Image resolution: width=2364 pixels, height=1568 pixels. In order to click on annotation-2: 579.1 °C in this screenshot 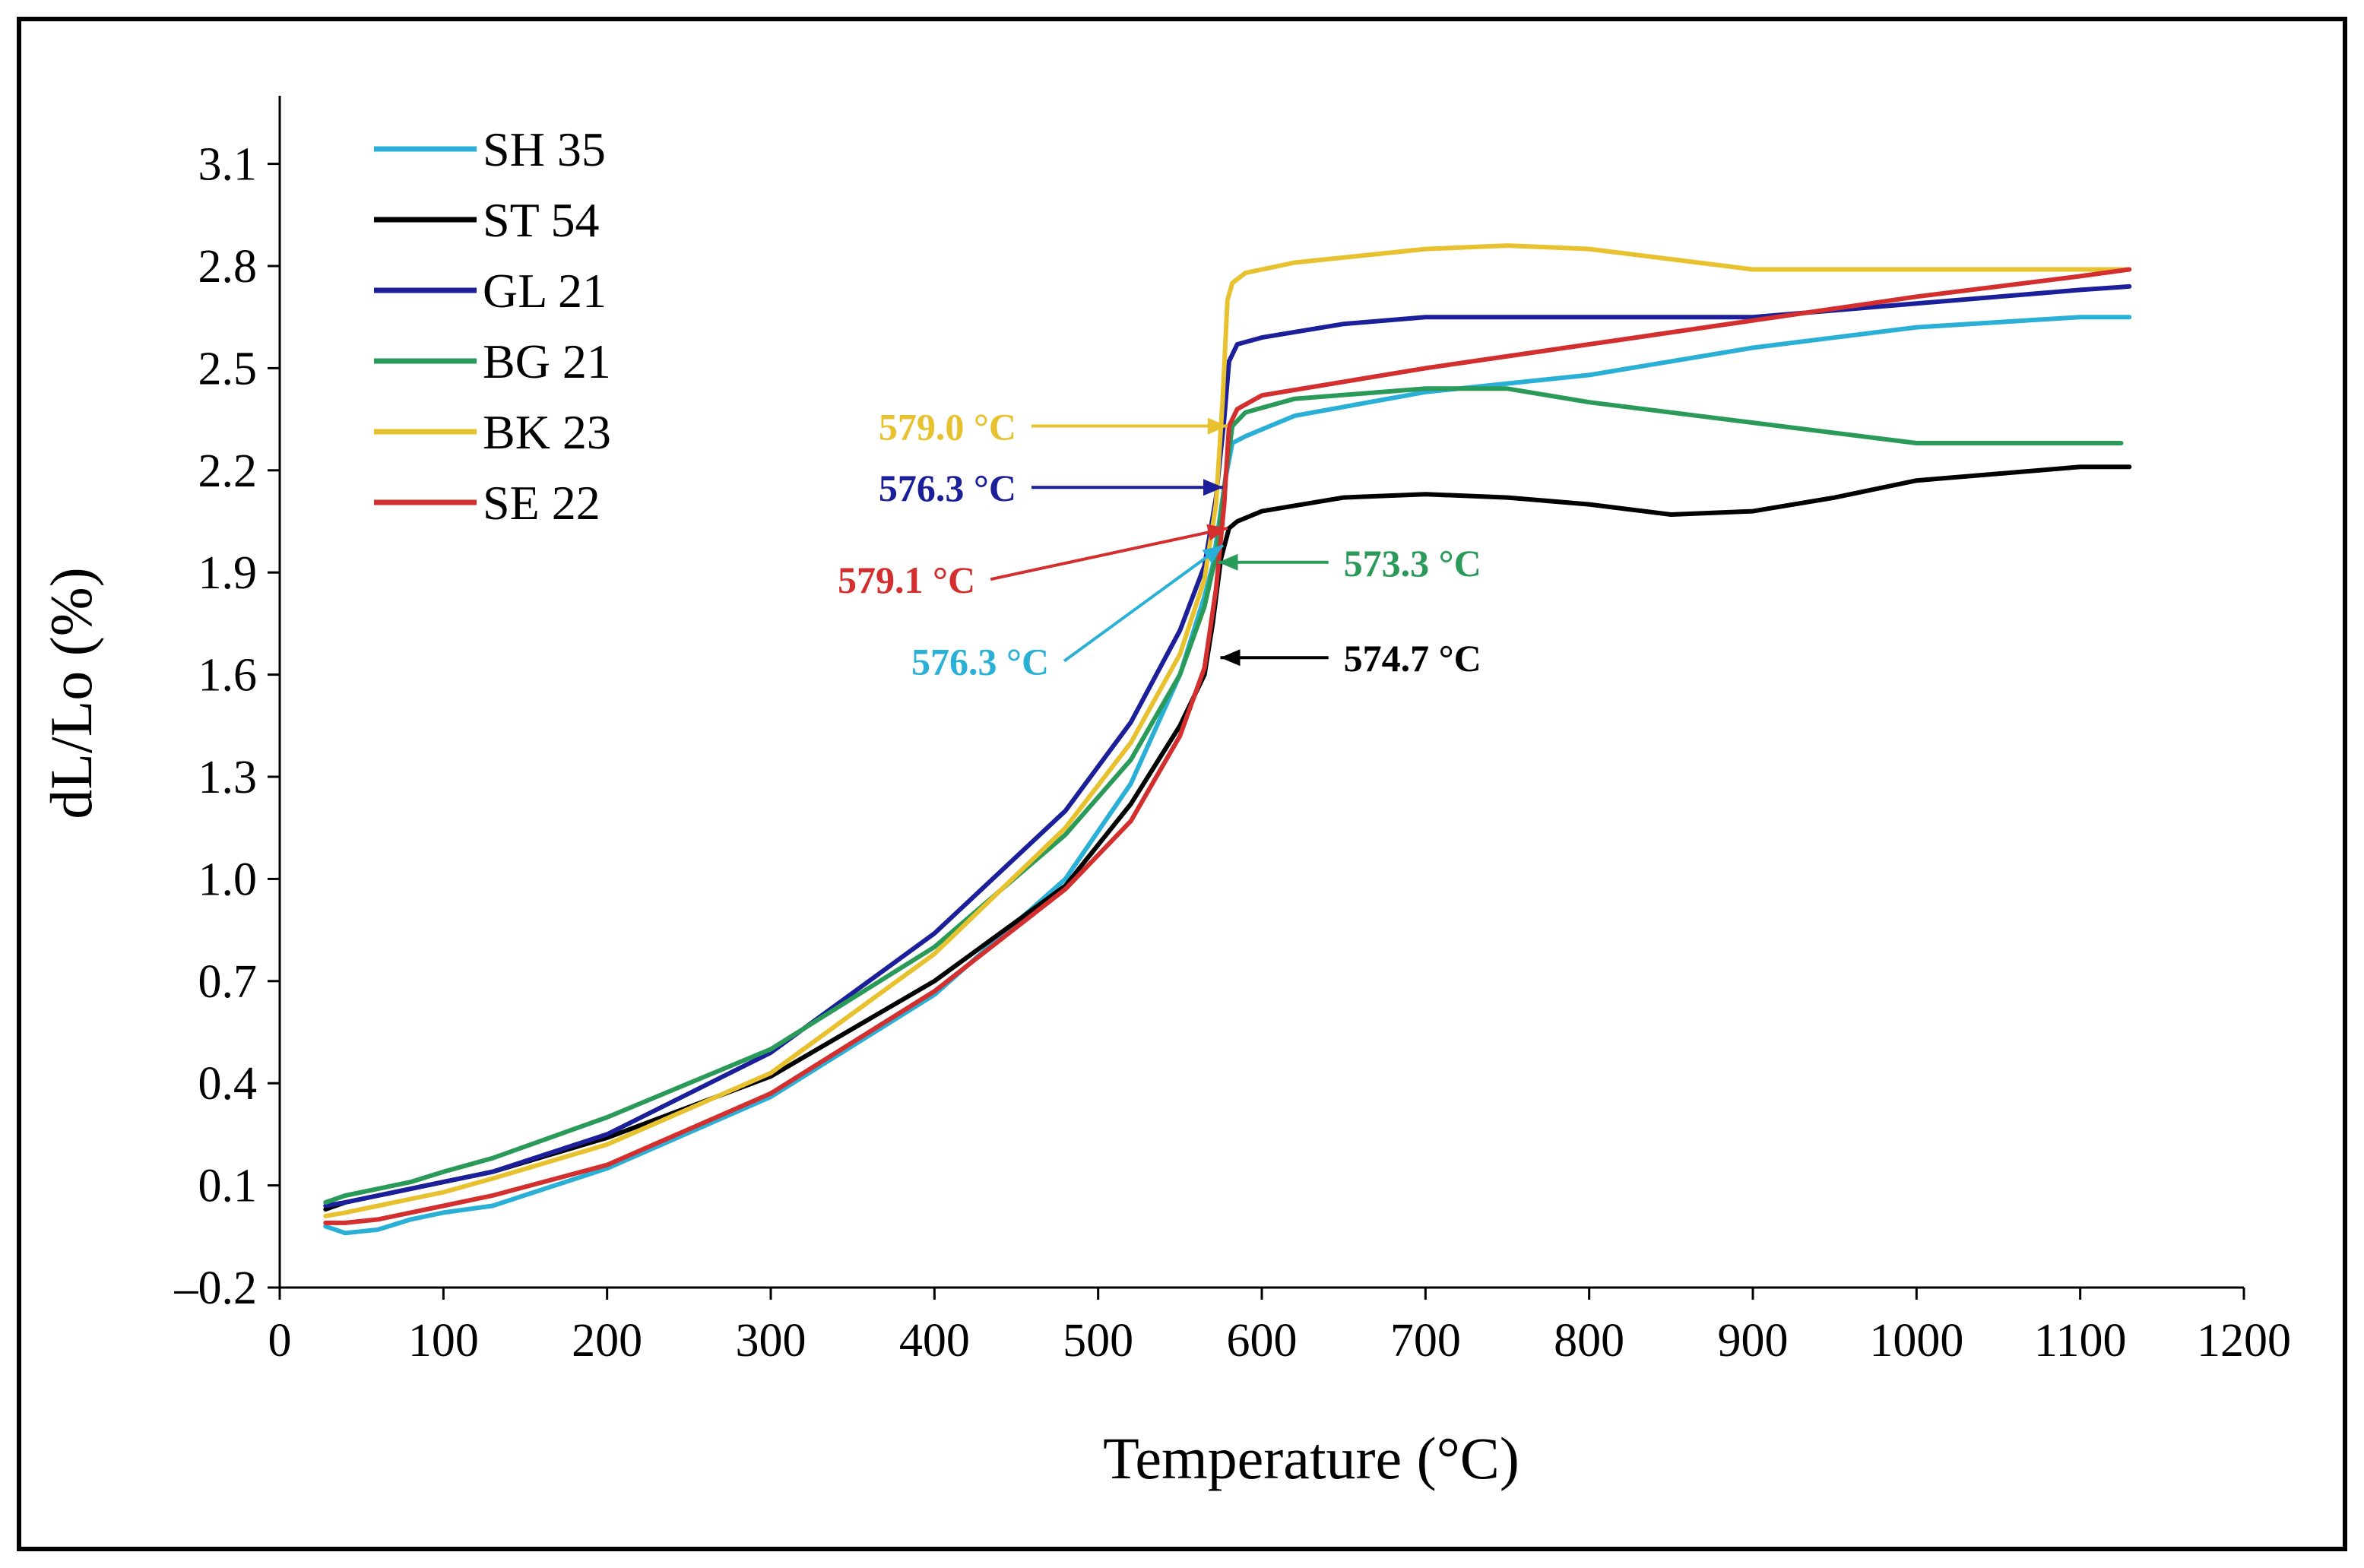, I will do `click(1033, 562)`.